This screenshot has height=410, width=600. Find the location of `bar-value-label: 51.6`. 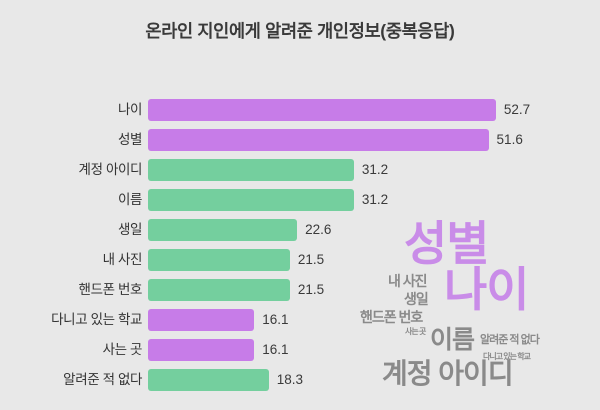

bar-value-label: 51.6 is located at coordinates (509, 139).